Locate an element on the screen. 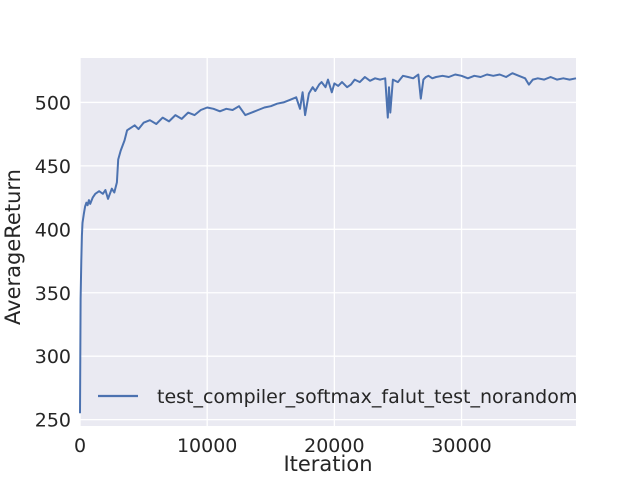 The image size is (640, 480). x-tick-label: 20000 is located at coordinates (334, 446).